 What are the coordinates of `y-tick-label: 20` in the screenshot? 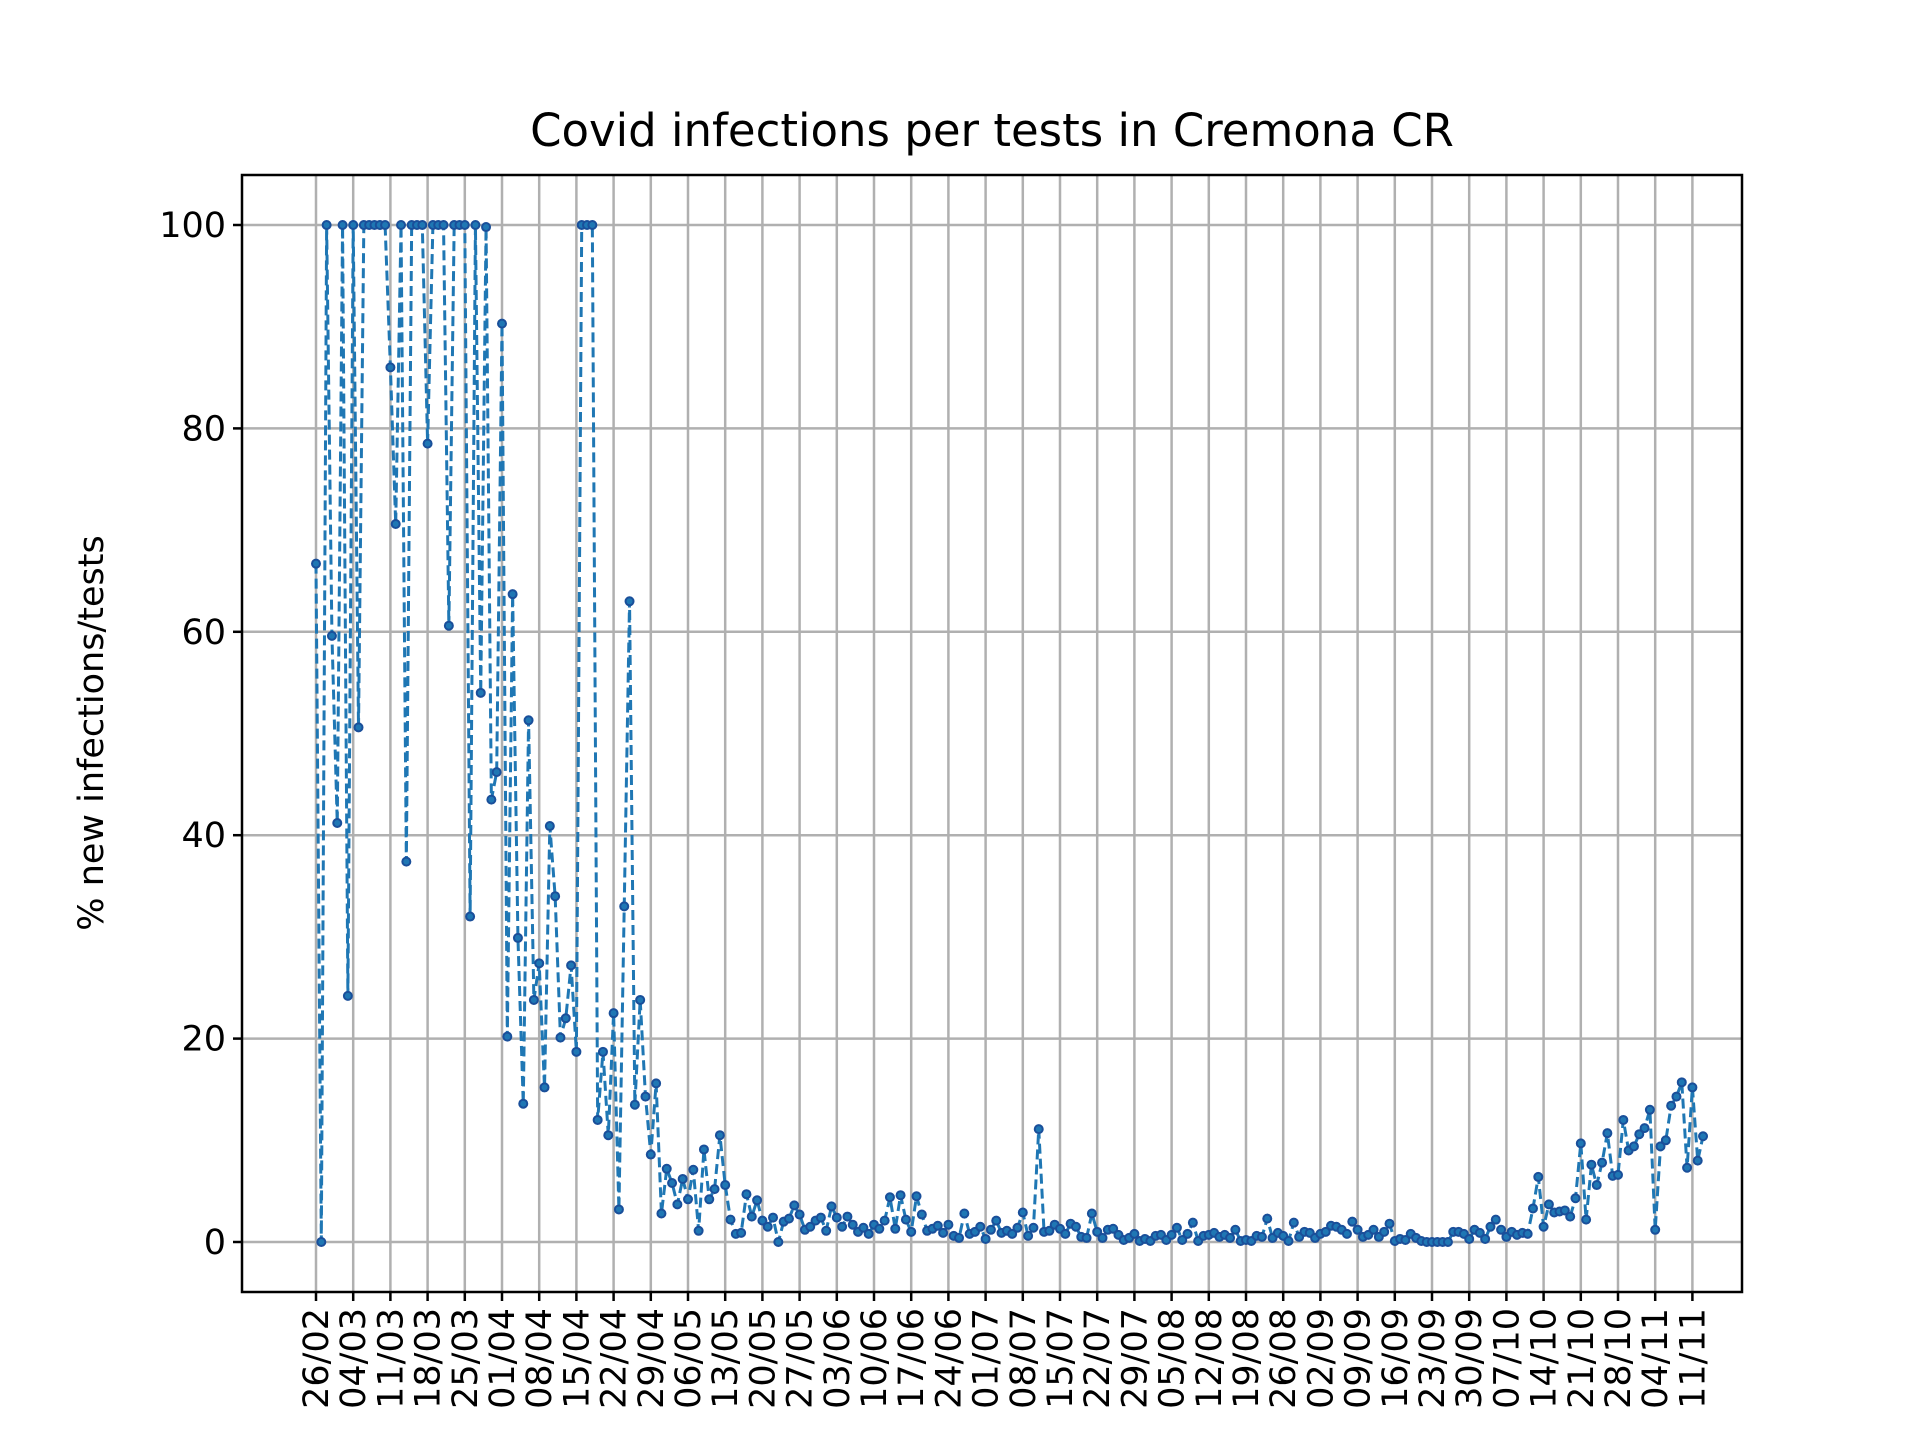 It's located at (203, 1040).